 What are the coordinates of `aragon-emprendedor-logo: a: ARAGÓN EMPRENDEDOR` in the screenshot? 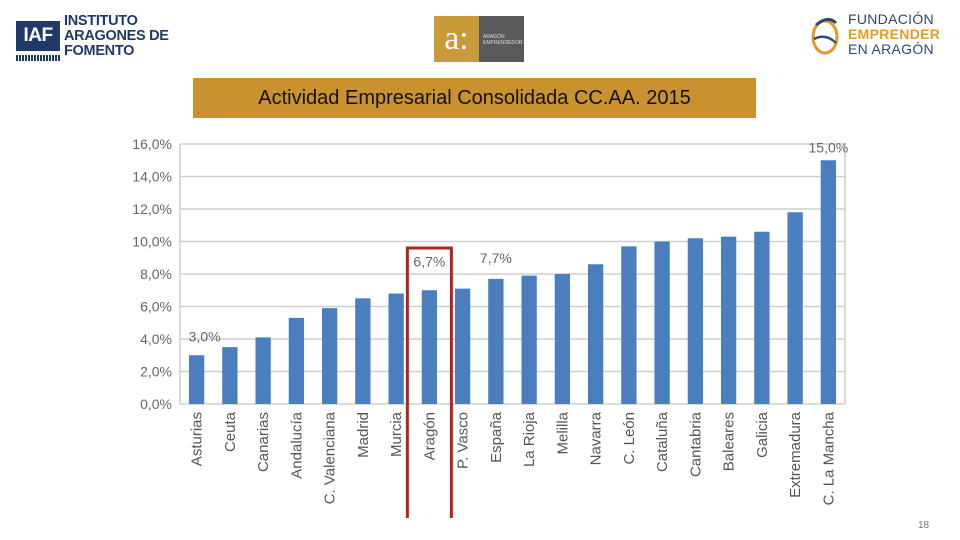 It's located at (479, 39).